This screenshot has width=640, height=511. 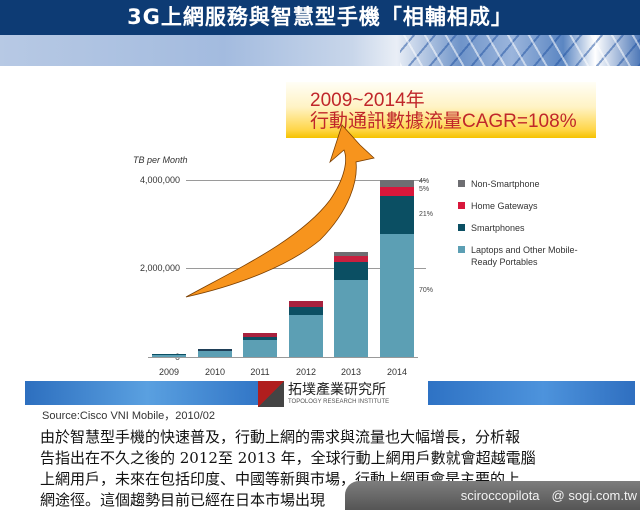 What do you see at coordinates (594, 495) in the screenshot?
I see `watermark-site: @ sogi.com.tw` at bounding box center [594, 495].